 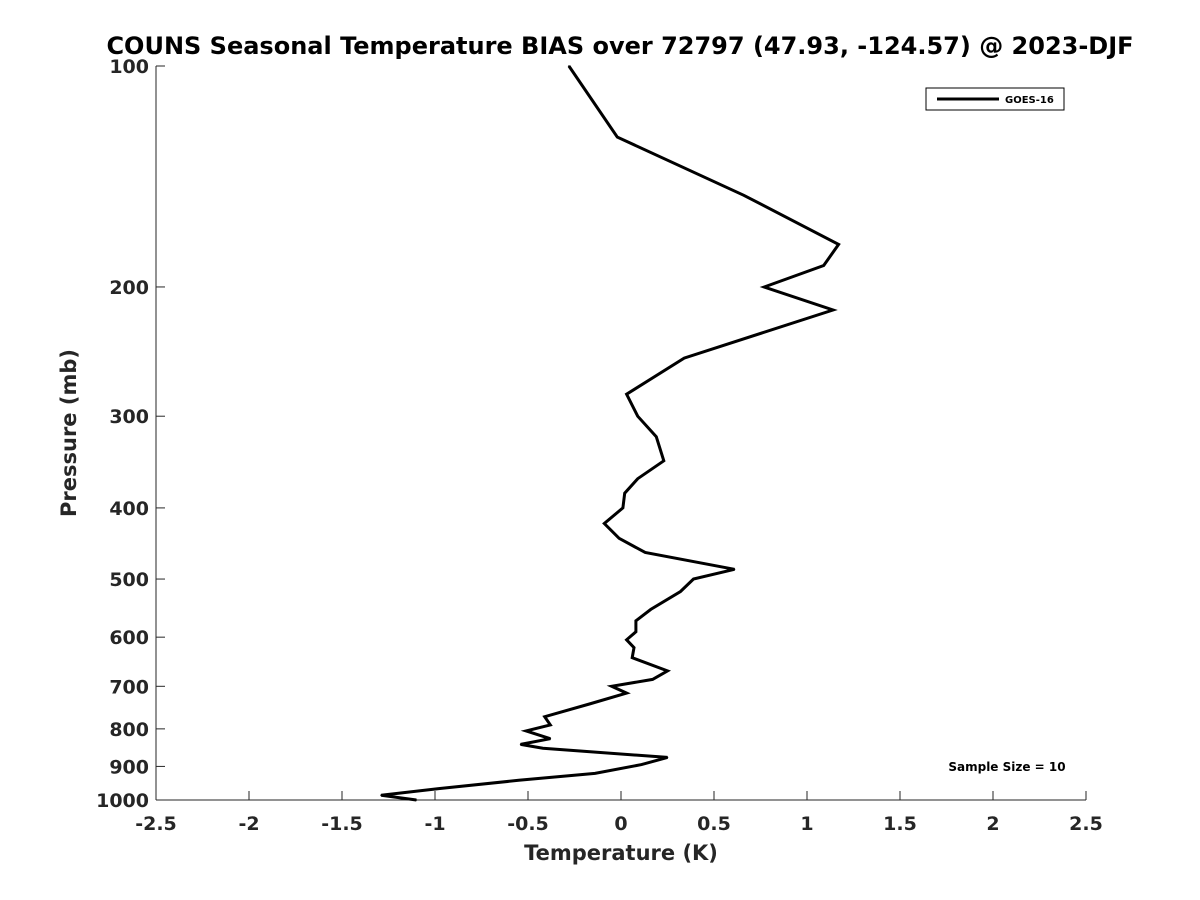 What do you see at coordinates (1006, 767) in the screenshot?
I see `sample-size-annotation: Sample Size = 10` at bounding box center [1006, 767].